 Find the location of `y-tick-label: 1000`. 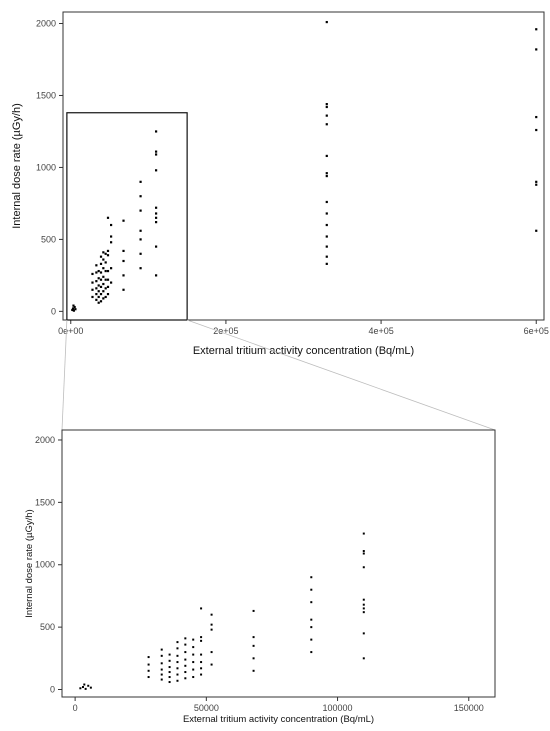

y-tick-label: 1000 is located at coordinates (46, 167).